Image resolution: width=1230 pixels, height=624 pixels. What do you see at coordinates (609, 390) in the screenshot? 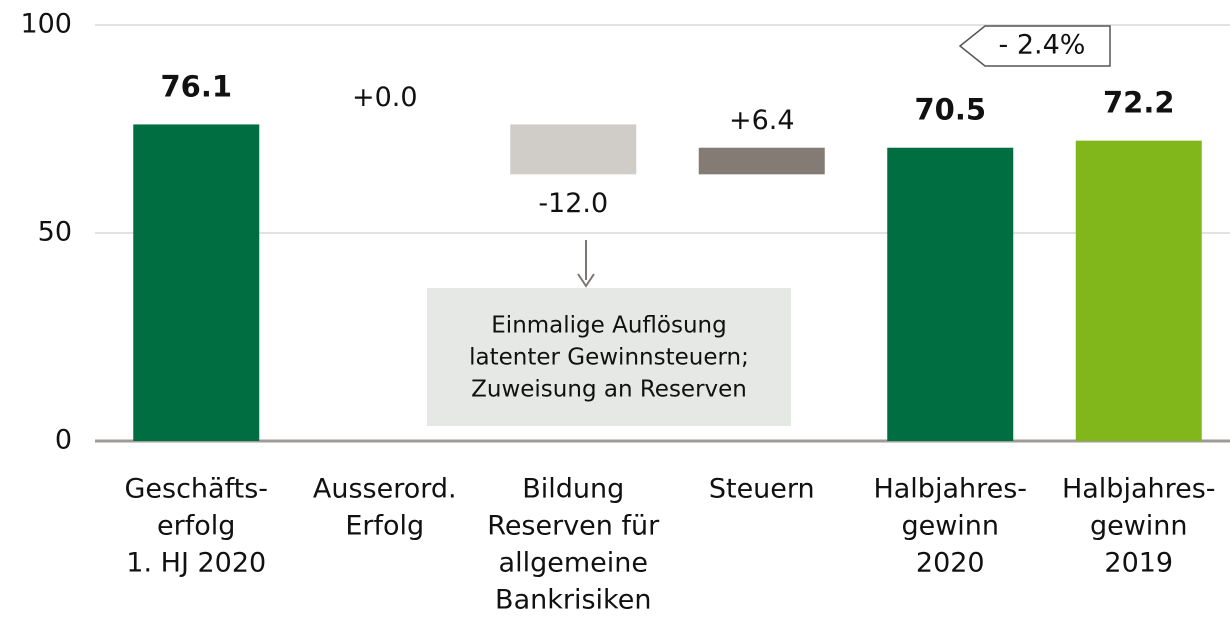
I see `annotation-text: Zuweisung an Reserven` at bounding box center [609, 390].